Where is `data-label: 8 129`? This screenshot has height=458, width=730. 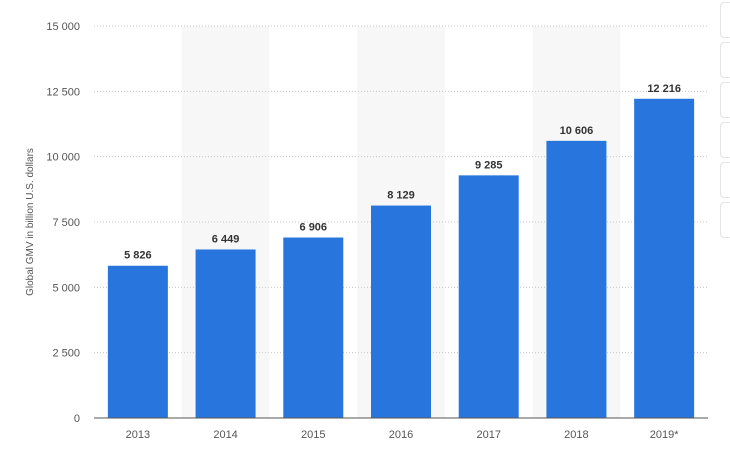 data-label: 8 129 is located at coordinates (401, 196).